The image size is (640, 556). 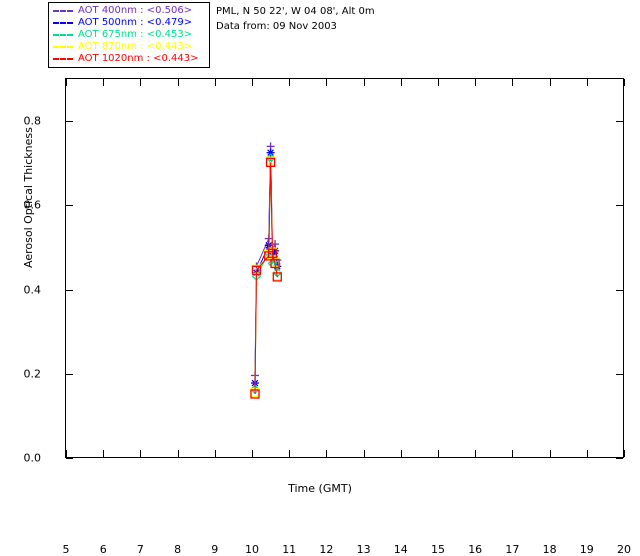 What do you see at coordinates (475, 549) in the screenshot?
I see `x-tick-label: 16` at bounding box center [475, 549].